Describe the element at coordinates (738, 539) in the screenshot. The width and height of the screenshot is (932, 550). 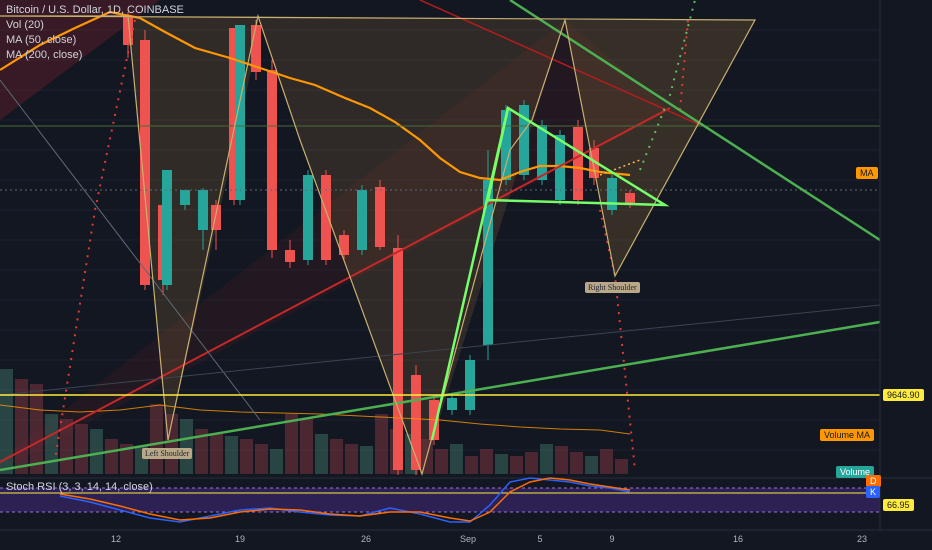
I see `x-tick-label: 16` at that location.